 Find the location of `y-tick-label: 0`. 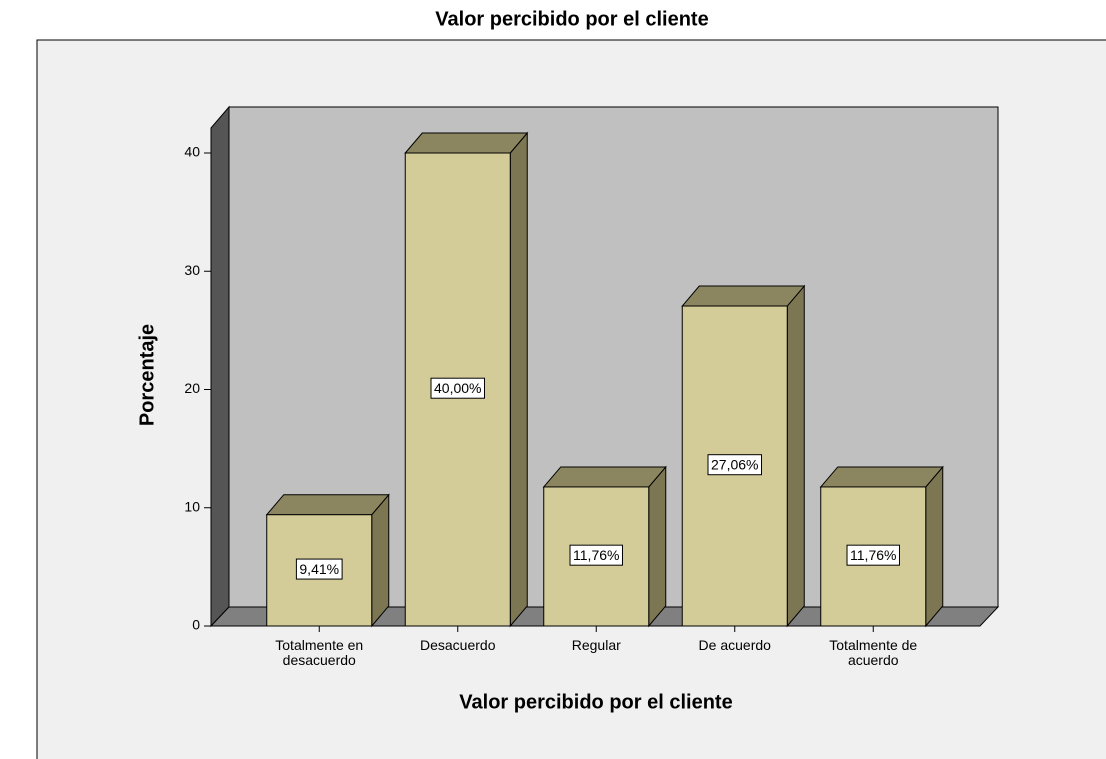

y-tick-label: 0 is located at coordinates (196, 625).